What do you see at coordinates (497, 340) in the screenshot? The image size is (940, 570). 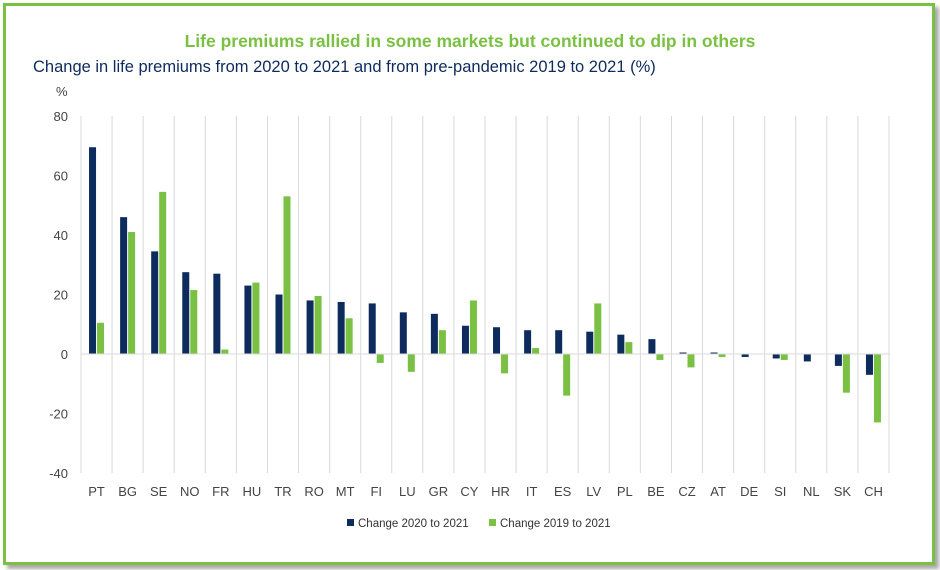 I see `bar-HR-change-2020-2021` at bounding box center [497, 340].